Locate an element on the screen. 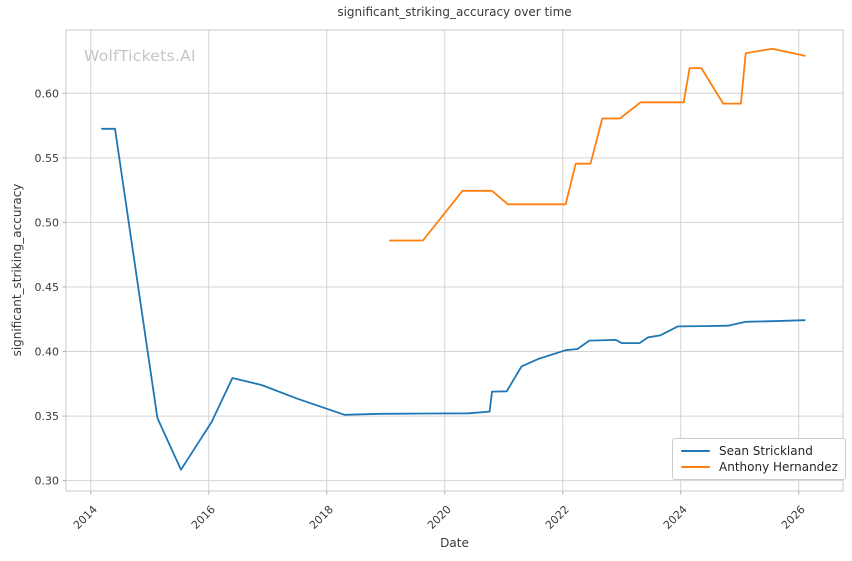 The height and width of the screenshot is (561, 852). legend-label: Anthony Hernandez is located at coordinates (778, 467).